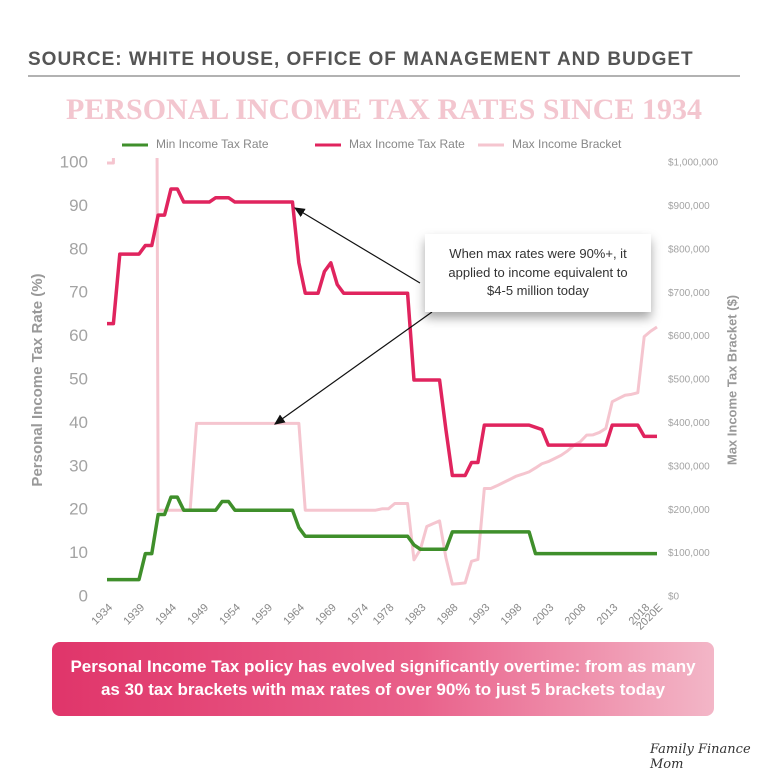 The image size is (768, 772). I want to click on x-tick-label: 1993, so click(480, 615).